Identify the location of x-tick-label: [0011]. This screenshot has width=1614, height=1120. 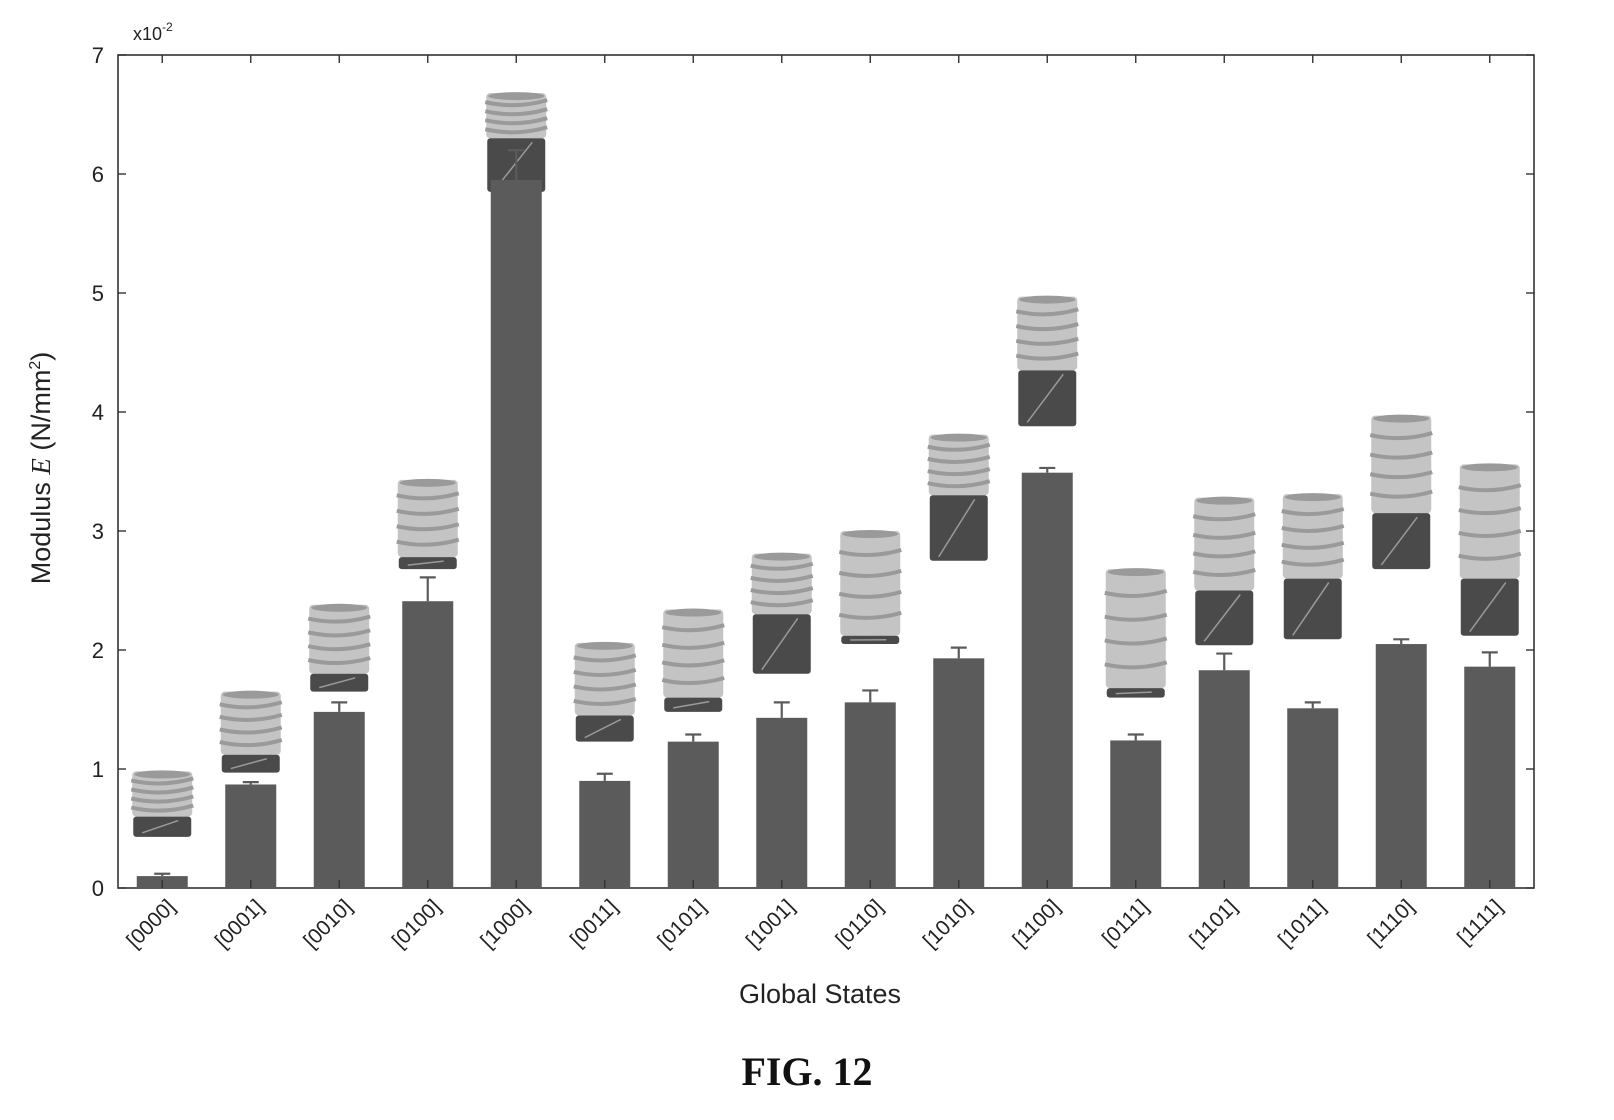
(594, 923).